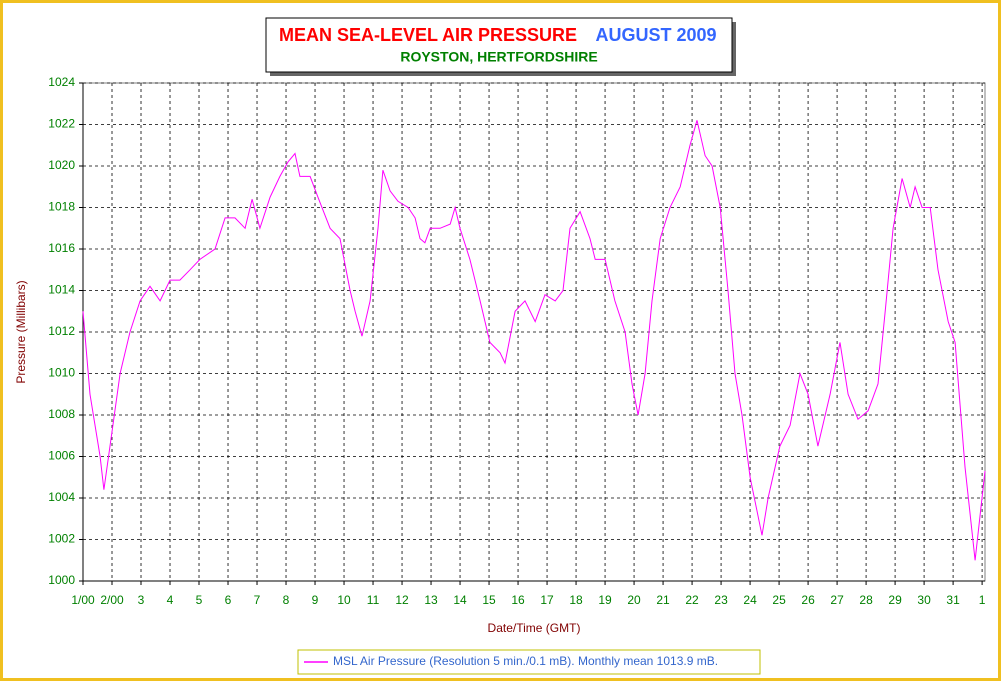 This screenshot has width=1001, height=686. What do you see at coordinates (953, 600) in the screenshot?
I see `x-tick-label: 31` at bounding box center [953, 600].